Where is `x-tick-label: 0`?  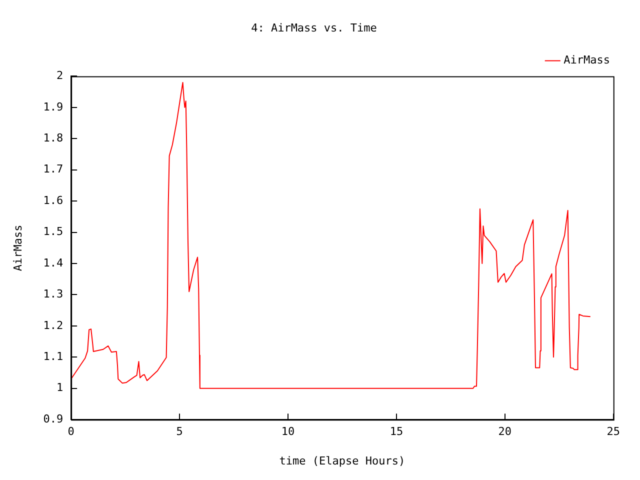 x-tick-label: 0 is located at coordinates (71, 431).